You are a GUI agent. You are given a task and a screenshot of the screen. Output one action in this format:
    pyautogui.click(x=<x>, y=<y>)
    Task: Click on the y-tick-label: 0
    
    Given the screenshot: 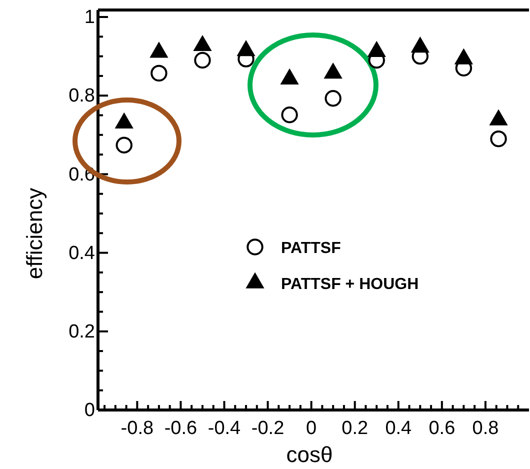 What is the action you would take?
    pyautogui.click(x=89, y=411)
    